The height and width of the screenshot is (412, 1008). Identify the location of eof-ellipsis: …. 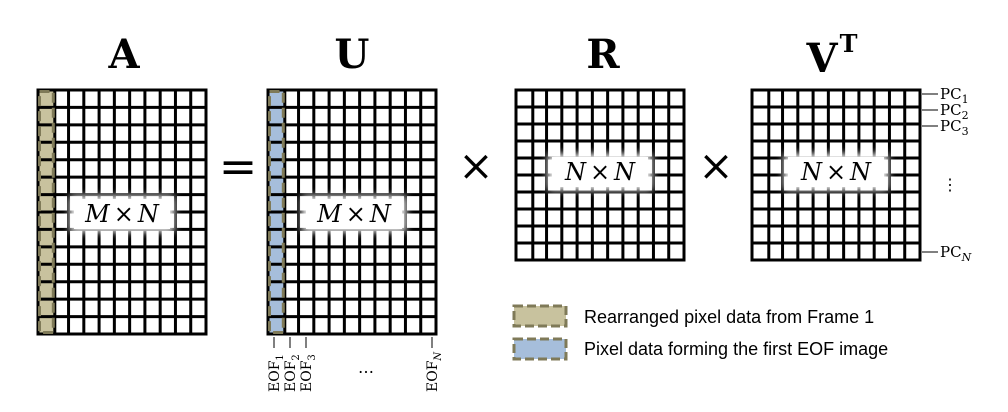
(366, 367).